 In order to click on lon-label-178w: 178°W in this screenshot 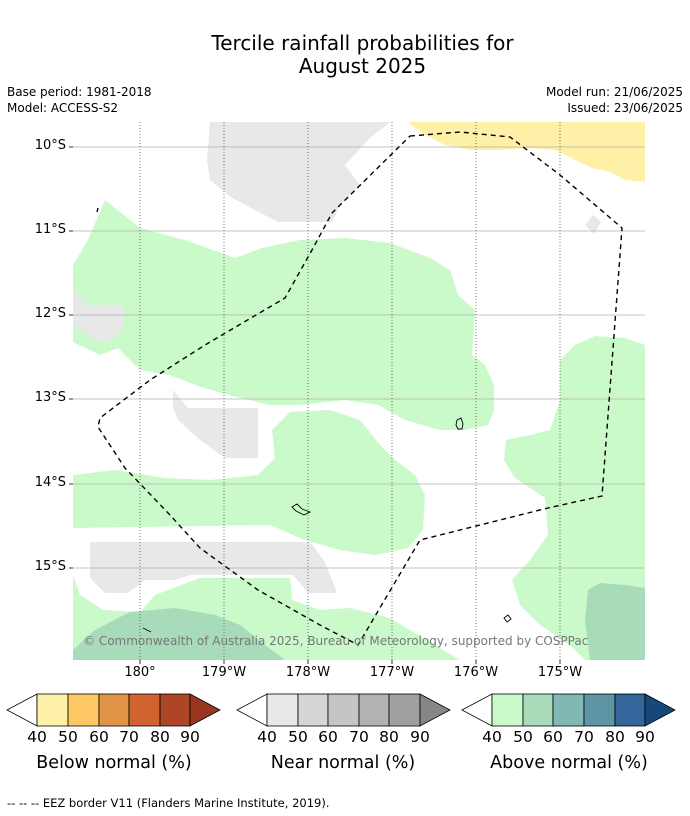, I will do `click(308, 672)`.